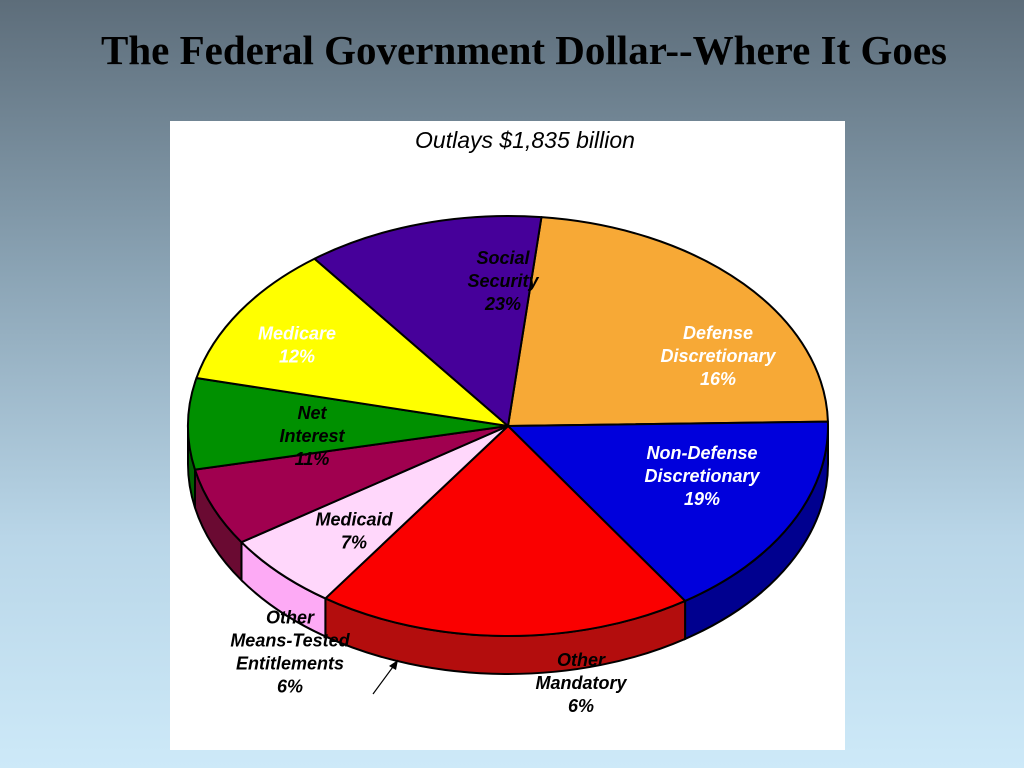  I want to click on pie-slice-net-interest, so click(352, 342).